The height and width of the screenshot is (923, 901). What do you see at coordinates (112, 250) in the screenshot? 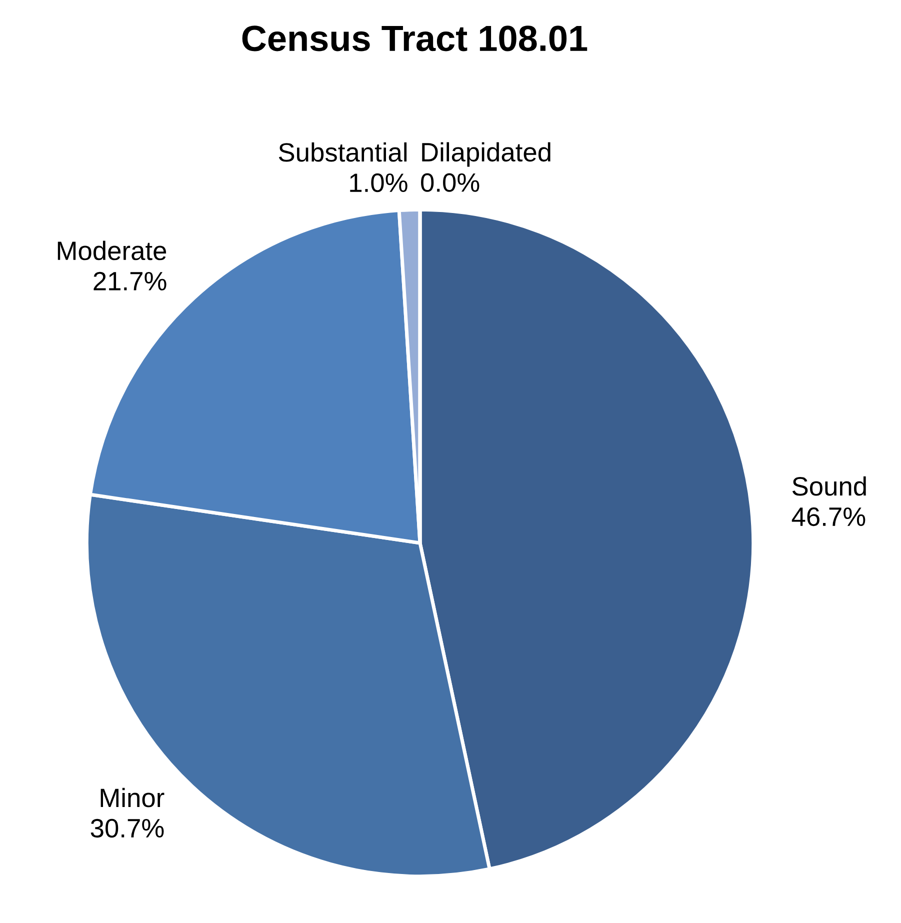
I see `slice-label: Moderate` at bounding box center [112, 250].